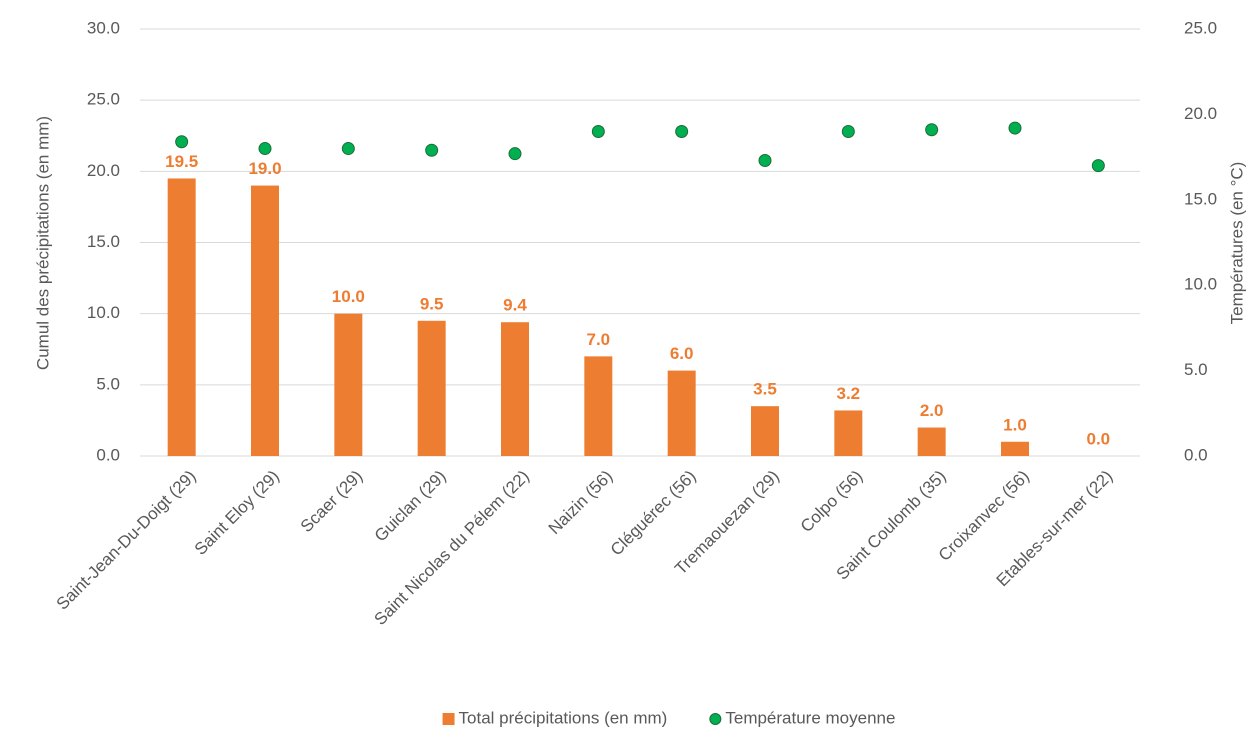 The width and height of the screenshot is (1253, 731). I want to click on data-label: 3.2, so click(849, 393).